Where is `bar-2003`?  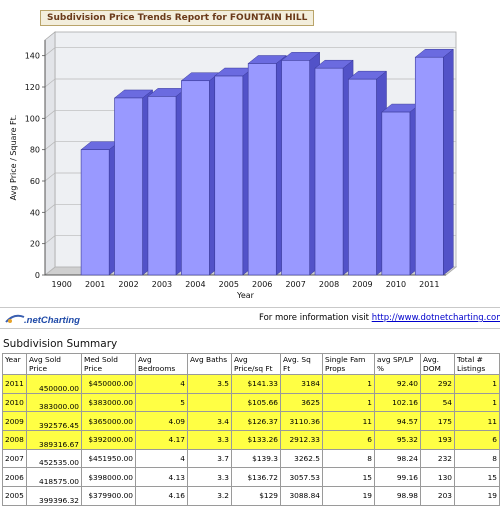 bar-2003 is located at coordinates (162, 186).